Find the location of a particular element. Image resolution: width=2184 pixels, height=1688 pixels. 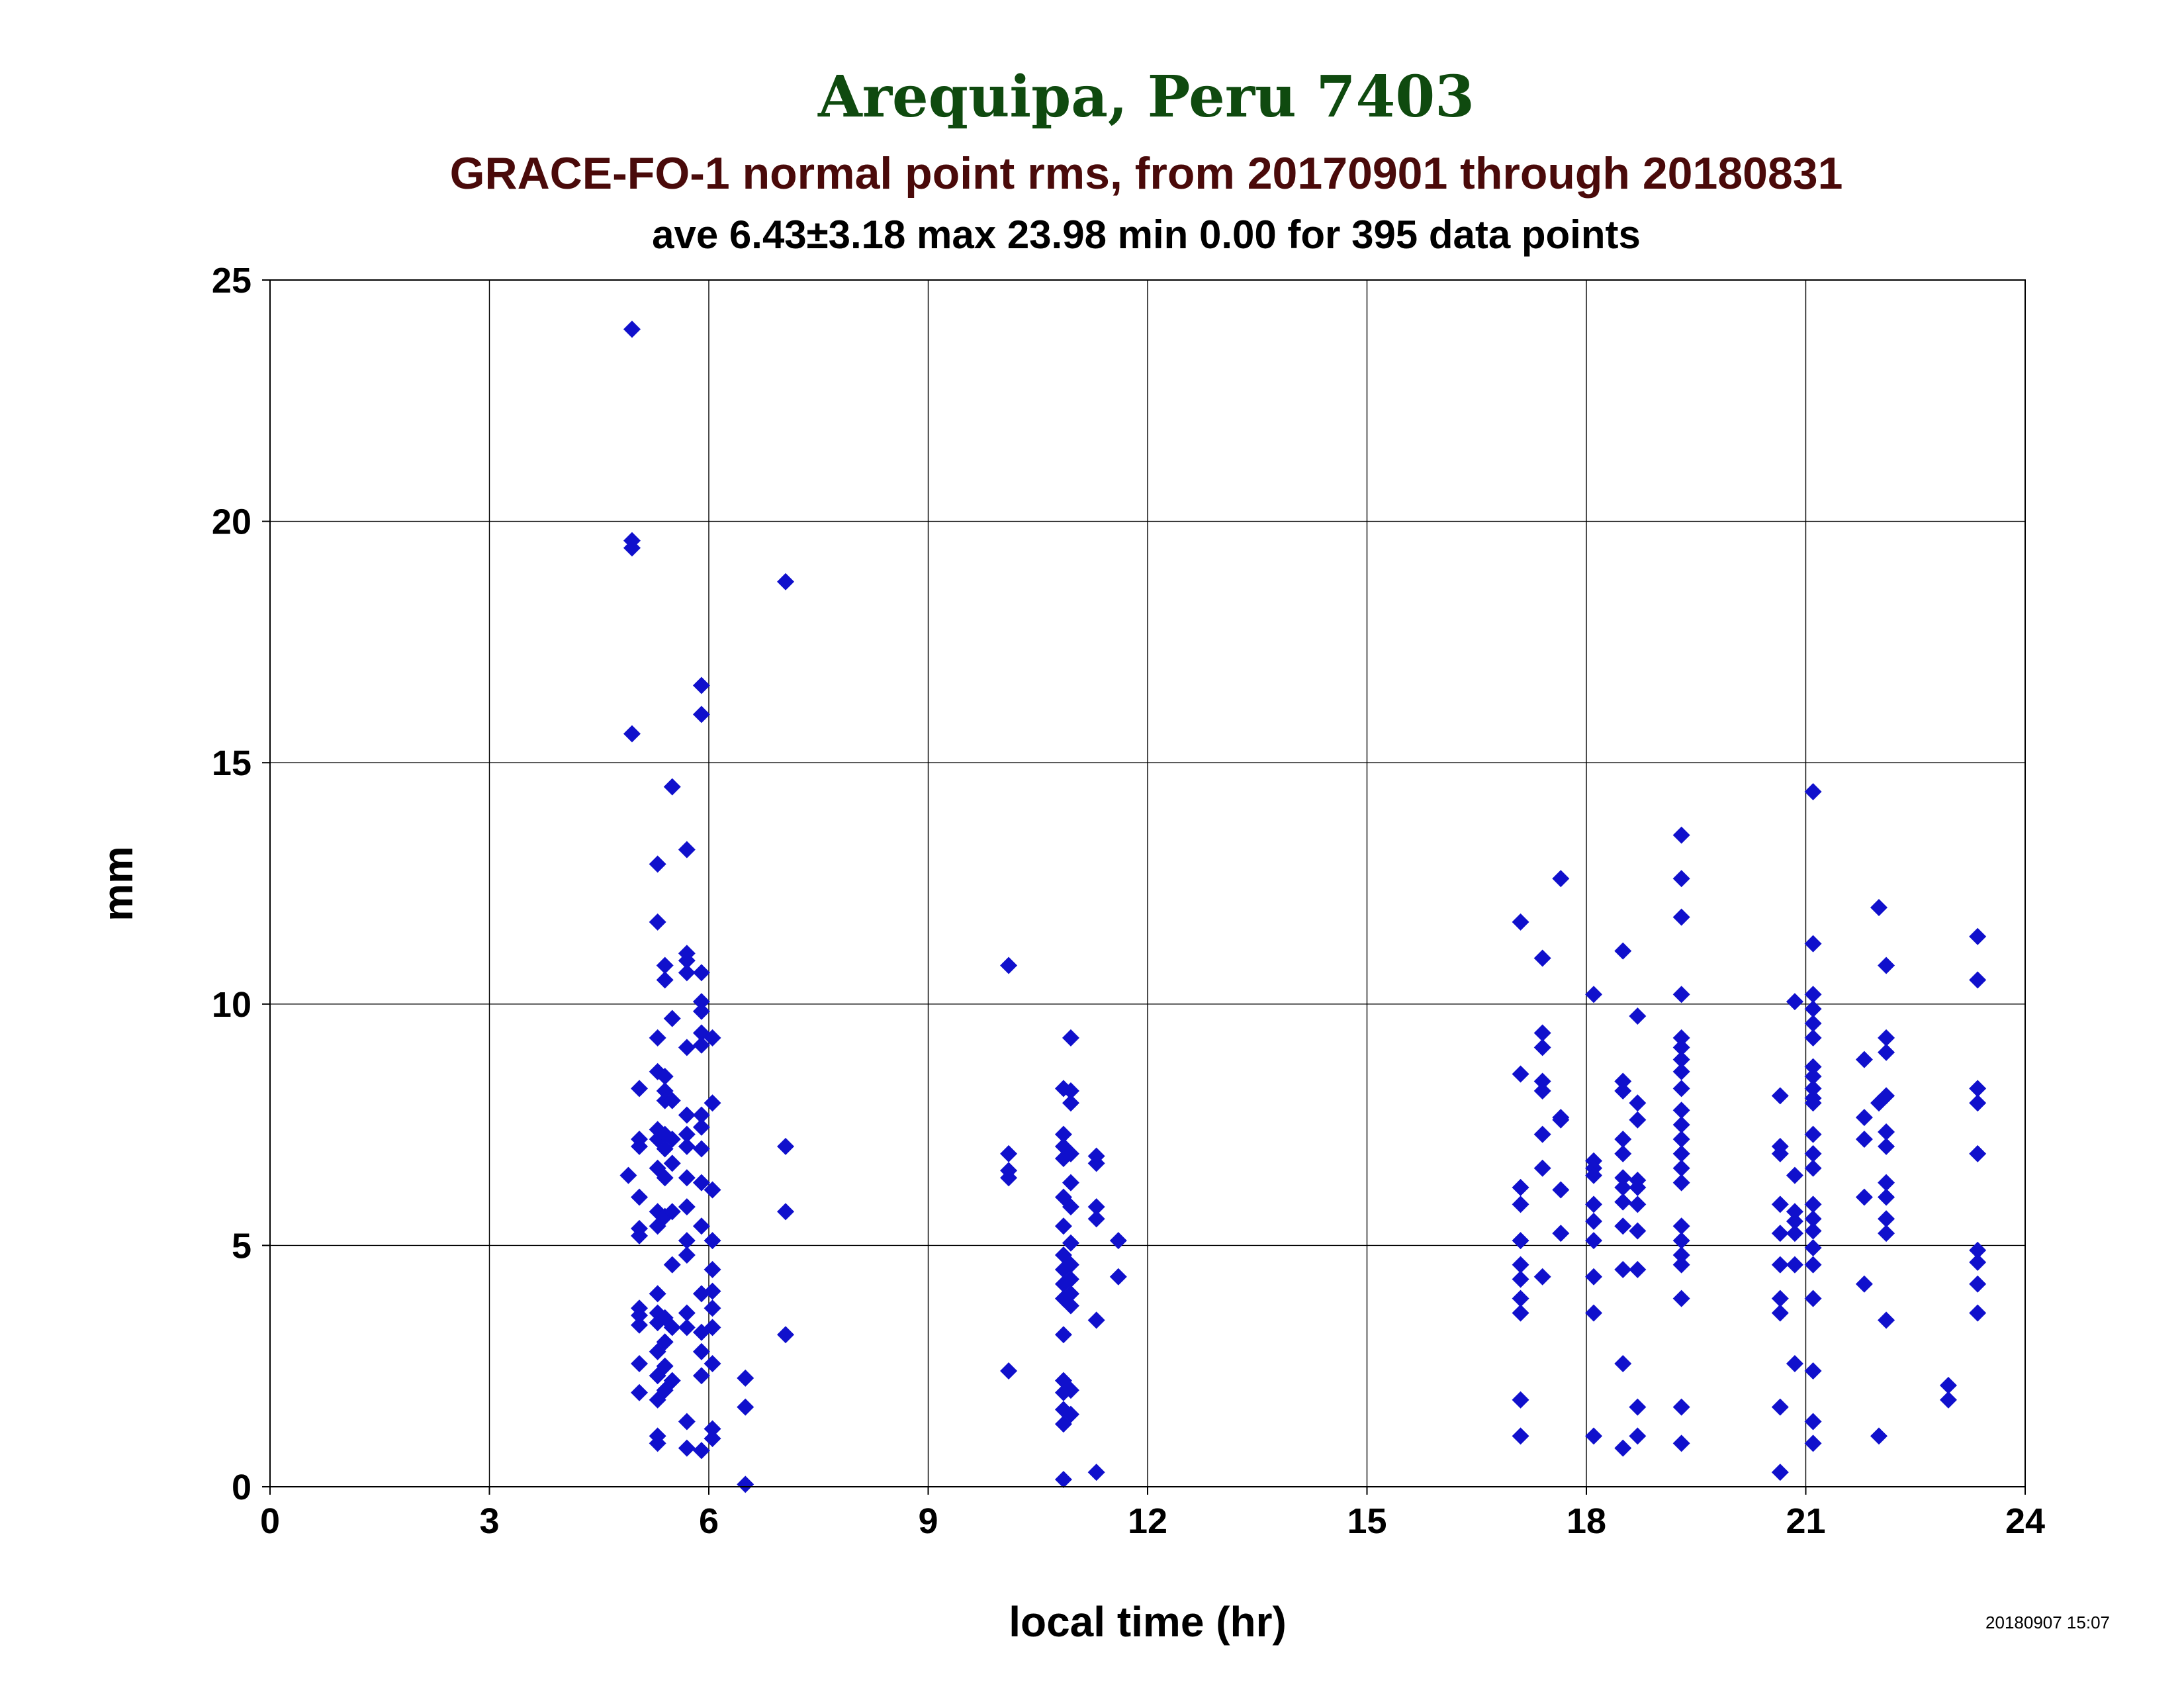

y-tick-label: 25 is located at coordinates (231, 281).